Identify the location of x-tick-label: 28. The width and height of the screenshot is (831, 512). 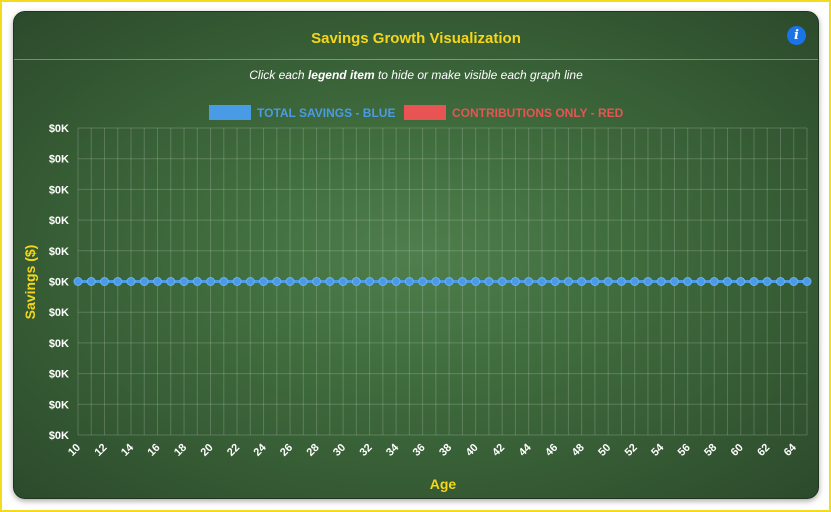
(313, 450).